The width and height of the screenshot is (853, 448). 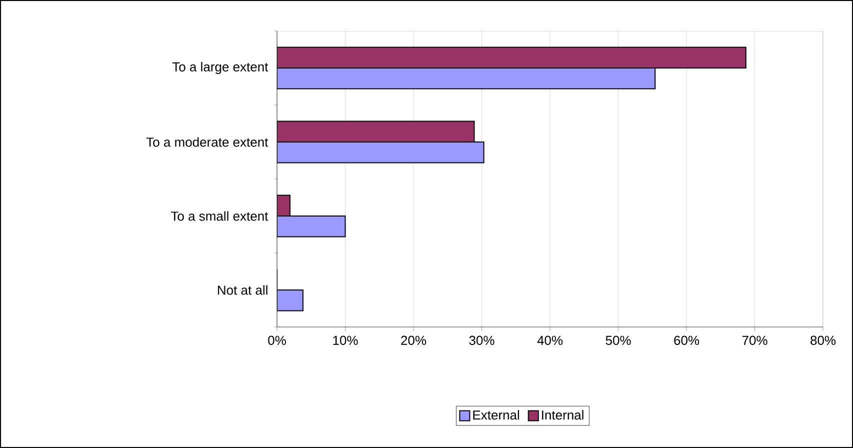 What do you see at coordinates (219, 216) in the screenshot?
I see `y-tick-label: To a small extent` at bounding box center [219, 216].